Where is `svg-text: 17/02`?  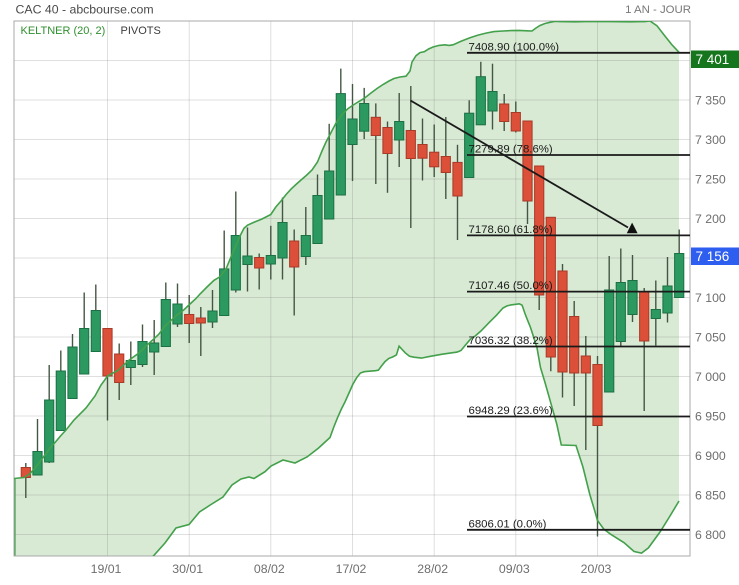
svg-text: 17/02 is located at coordinates (351, 569).